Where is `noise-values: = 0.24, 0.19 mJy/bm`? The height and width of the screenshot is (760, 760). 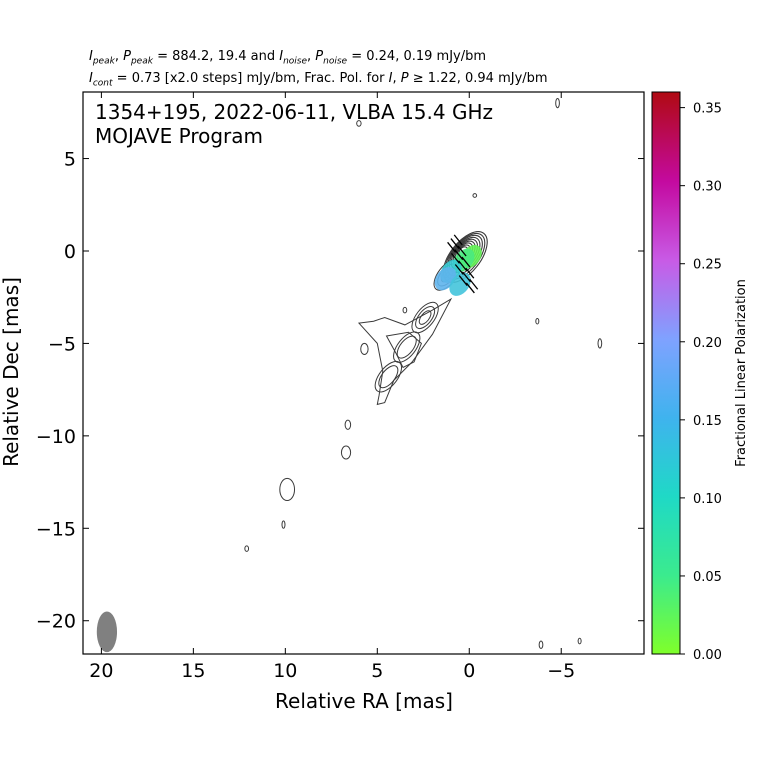 noise-values: = 0.24, 0.19 mJy/bm is located at coordinates (419, 56).